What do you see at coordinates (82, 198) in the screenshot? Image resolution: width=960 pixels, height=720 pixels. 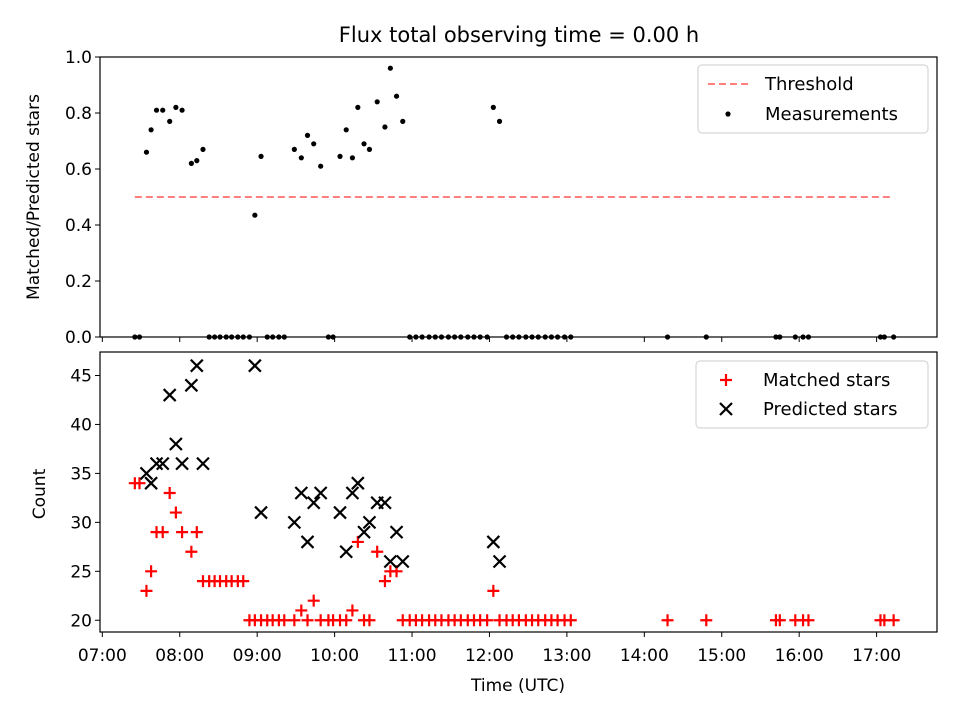 I see `top-y-ticks: 0.0 0.2 0.4 0.6 0.8 1.0` at bounding box center [82, 198].